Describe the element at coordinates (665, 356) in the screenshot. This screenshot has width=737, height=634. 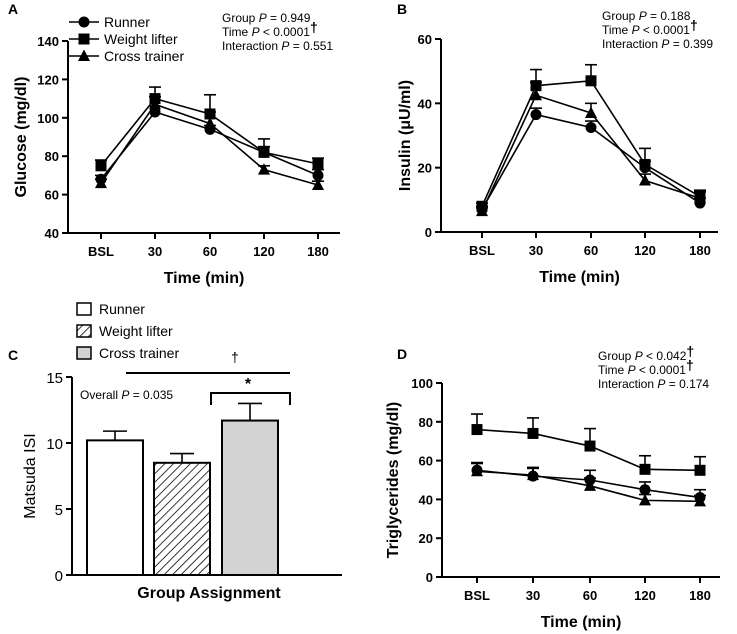
I see `stats-value: < 0.042` at that location.